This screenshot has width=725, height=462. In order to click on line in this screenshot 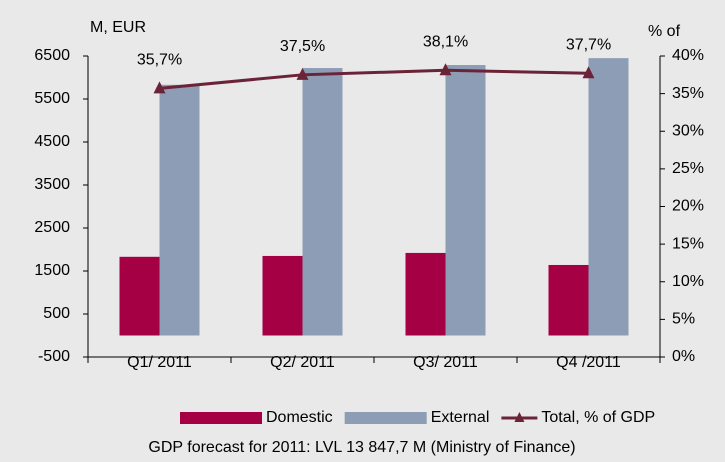, I will do `click(374, 79)`.